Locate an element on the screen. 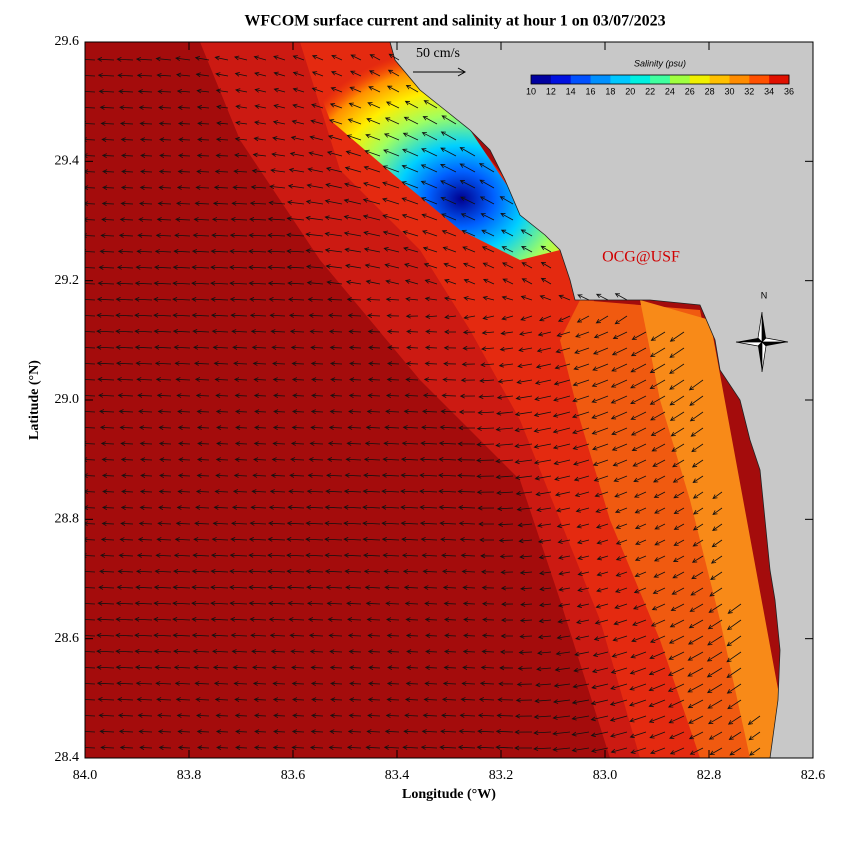 The height and width of the screenshot is (842, 857). compass-label: N is located at coordinates (764, 295).